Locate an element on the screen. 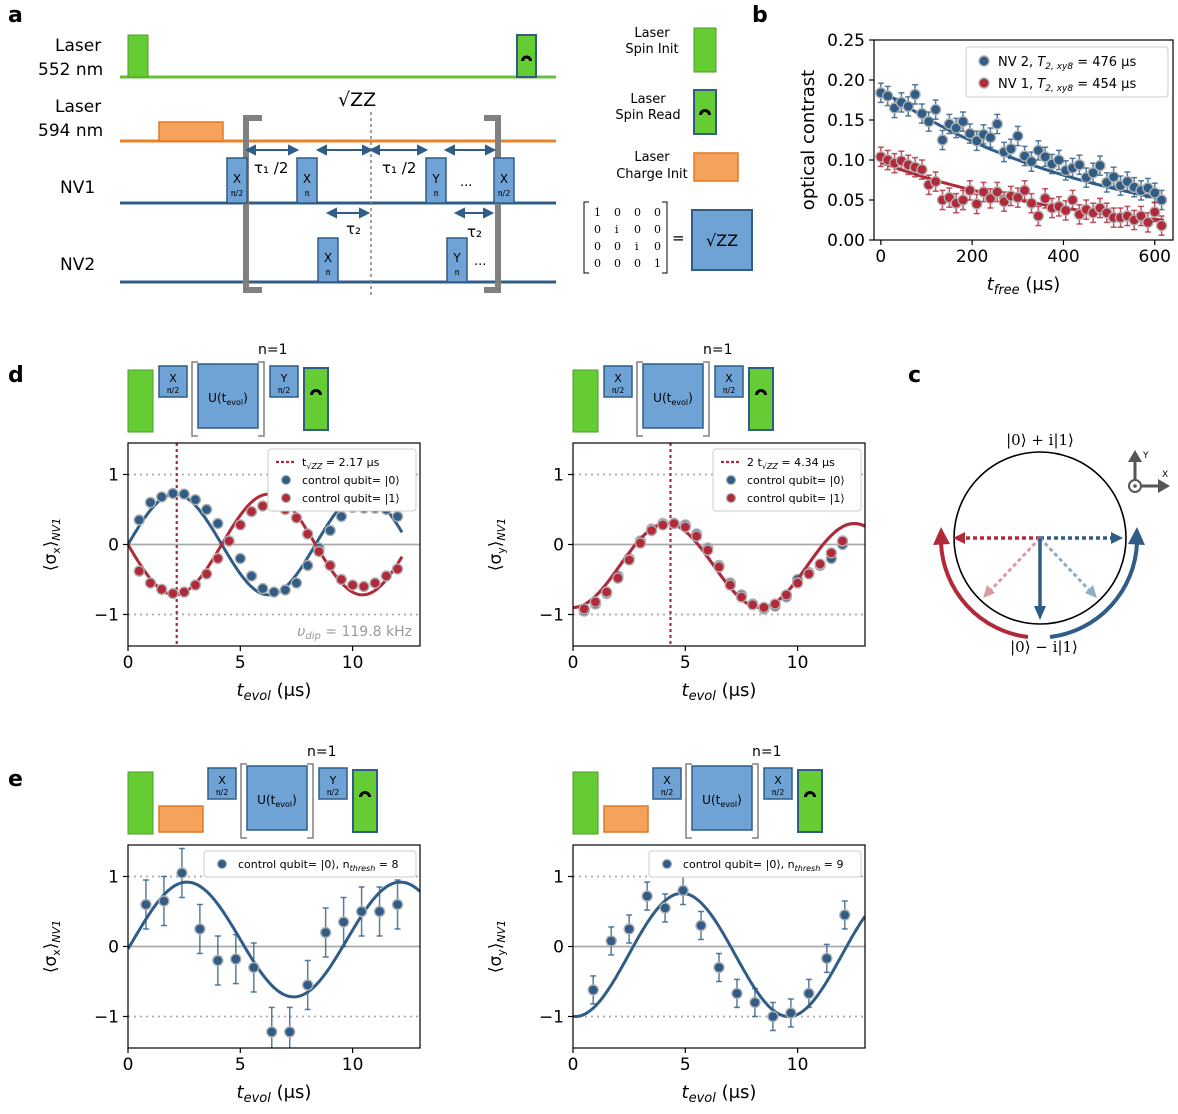 The image size is (1178, 1114). legend-label: control qubit= |0⟩, nthresh = 8 is located at coordinates (318, 865).